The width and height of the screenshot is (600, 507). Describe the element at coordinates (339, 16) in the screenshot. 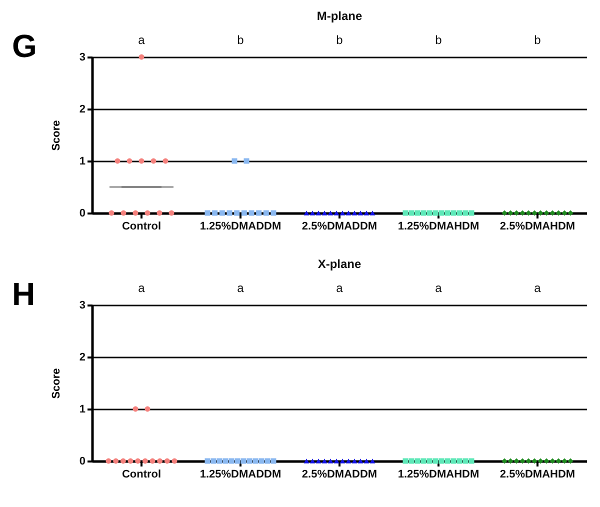

I see `chart-title: M-plane` at that location.